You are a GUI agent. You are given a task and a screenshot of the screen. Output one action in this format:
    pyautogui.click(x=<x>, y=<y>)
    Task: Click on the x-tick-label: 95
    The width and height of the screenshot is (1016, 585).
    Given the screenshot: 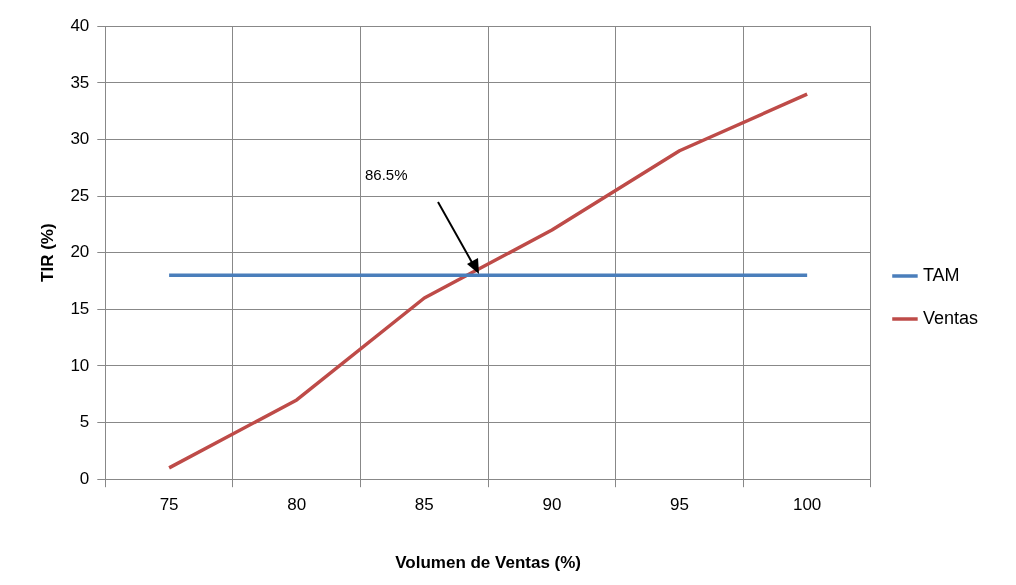 What is the action you would take?
    pyautogui.click(x=679, y=505)
    